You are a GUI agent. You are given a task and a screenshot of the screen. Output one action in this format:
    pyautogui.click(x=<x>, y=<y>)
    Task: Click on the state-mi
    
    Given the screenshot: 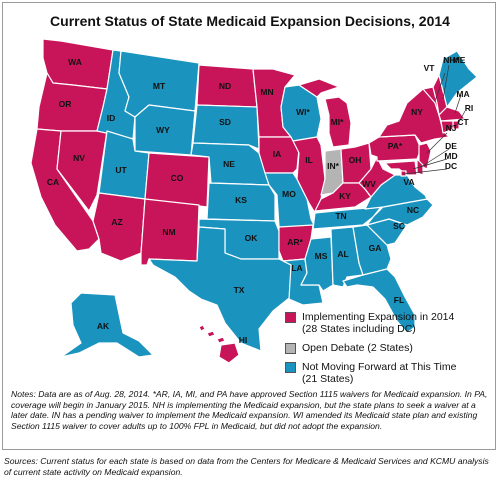 What is the action you would take?
    pyautogui.click(x=325, y=113)
    